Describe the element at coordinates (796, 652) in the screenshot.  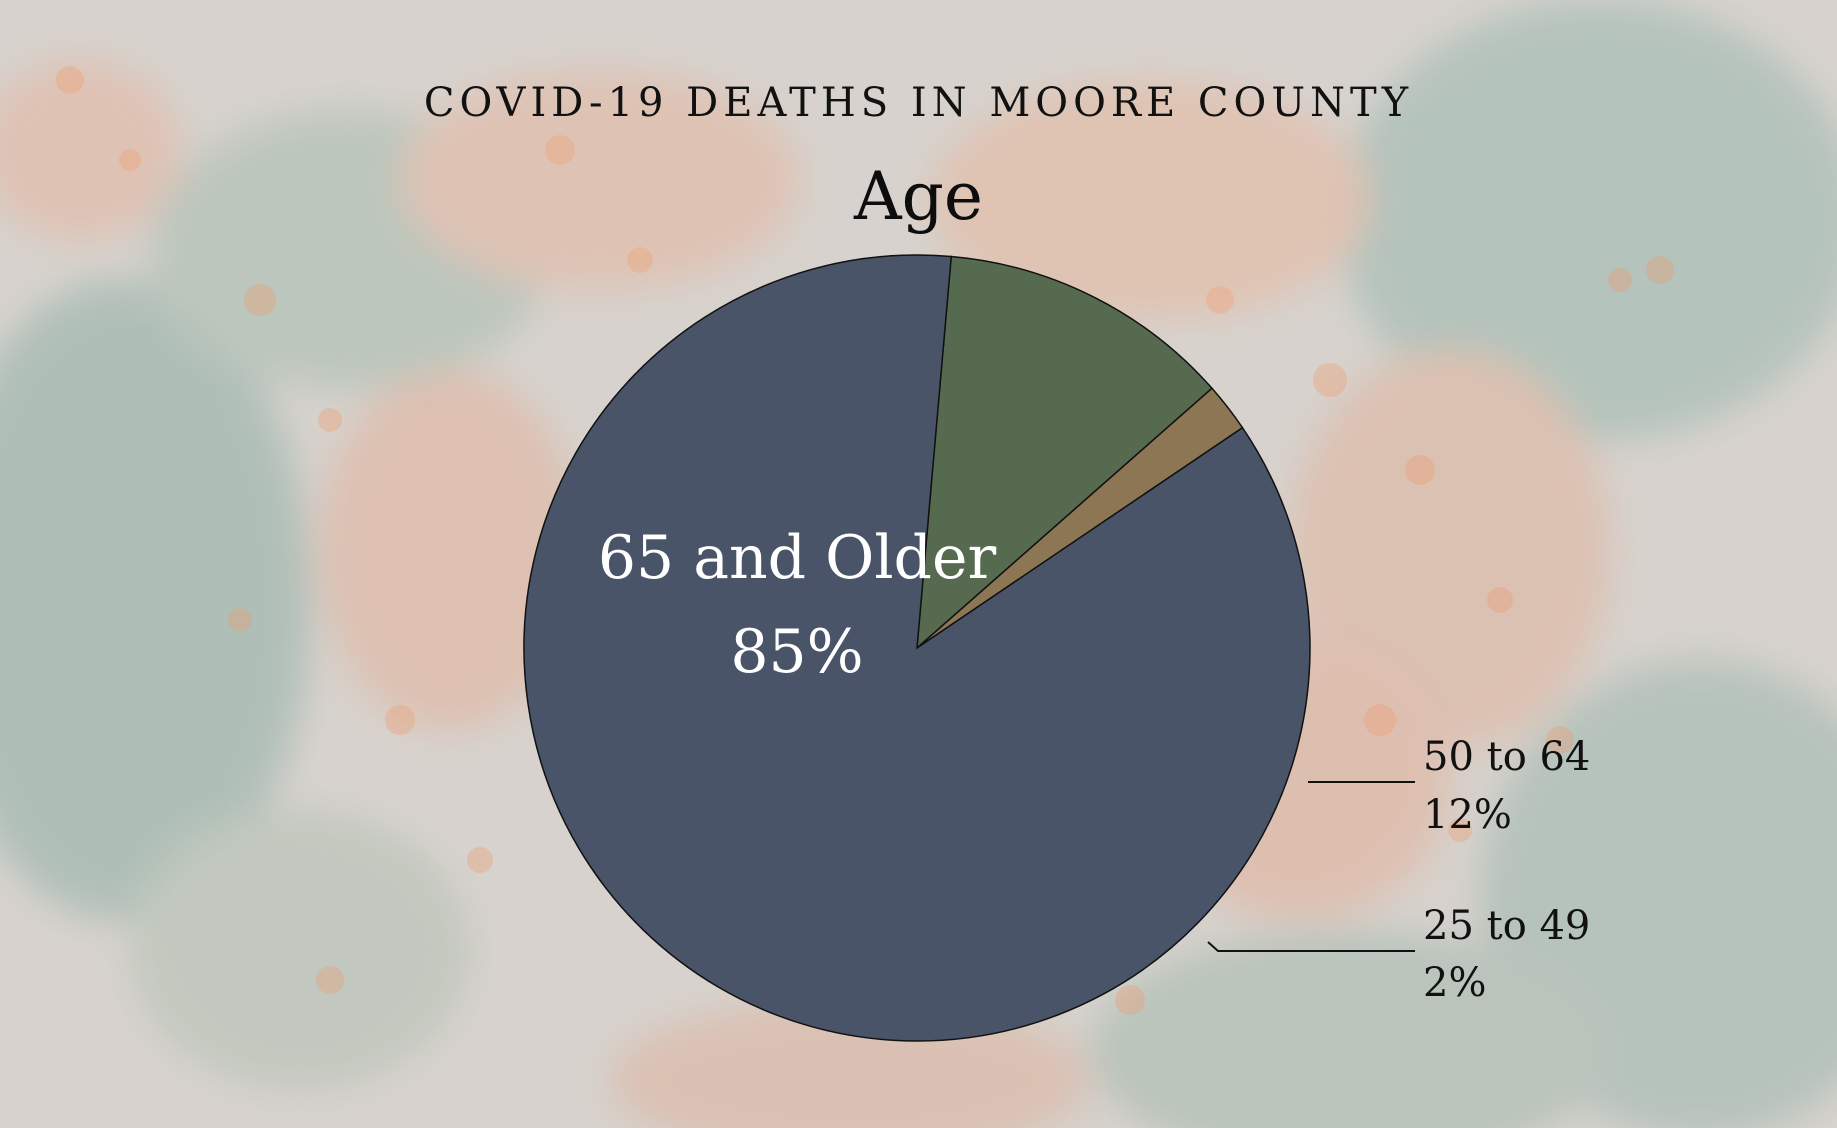
I see `slice-value-65-and-older: 85%` at that location.